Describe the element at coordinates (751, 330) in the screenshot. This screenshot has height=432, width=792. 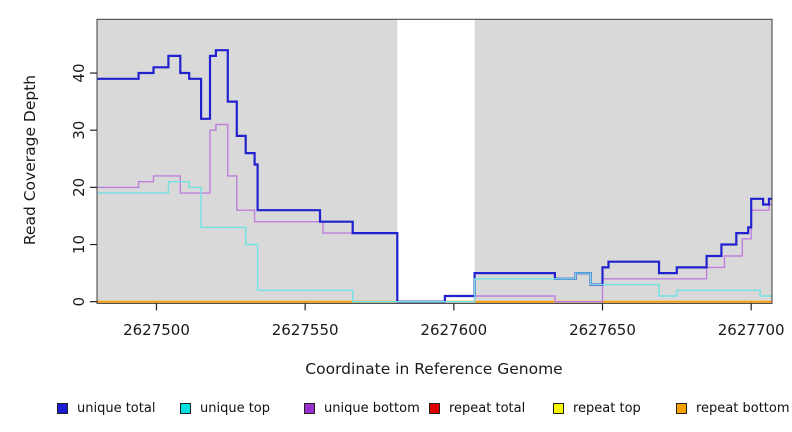
I see `x-tick-label: 2627700` at that location.